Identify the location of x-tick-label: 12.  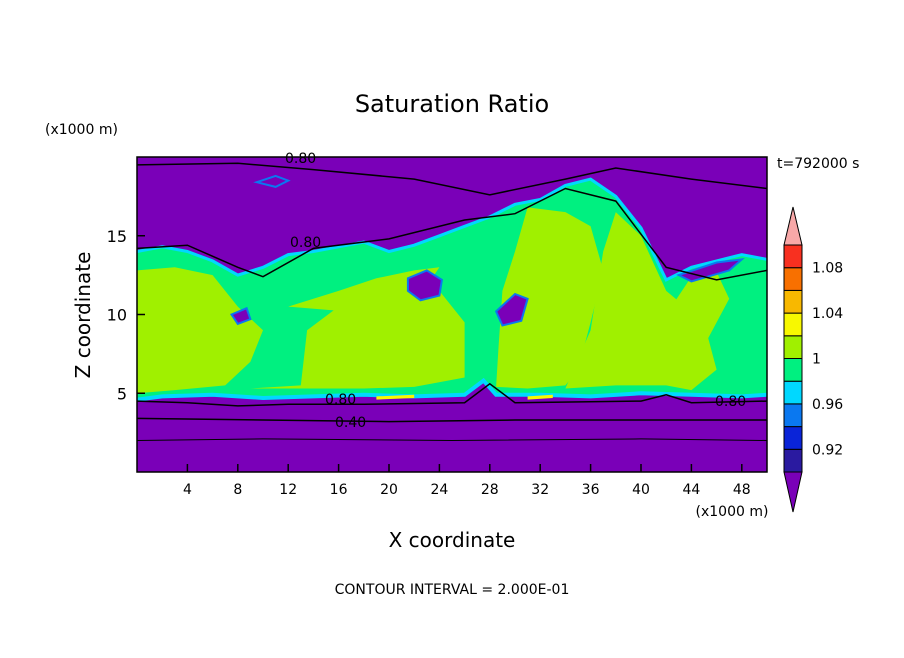
(288, 490).